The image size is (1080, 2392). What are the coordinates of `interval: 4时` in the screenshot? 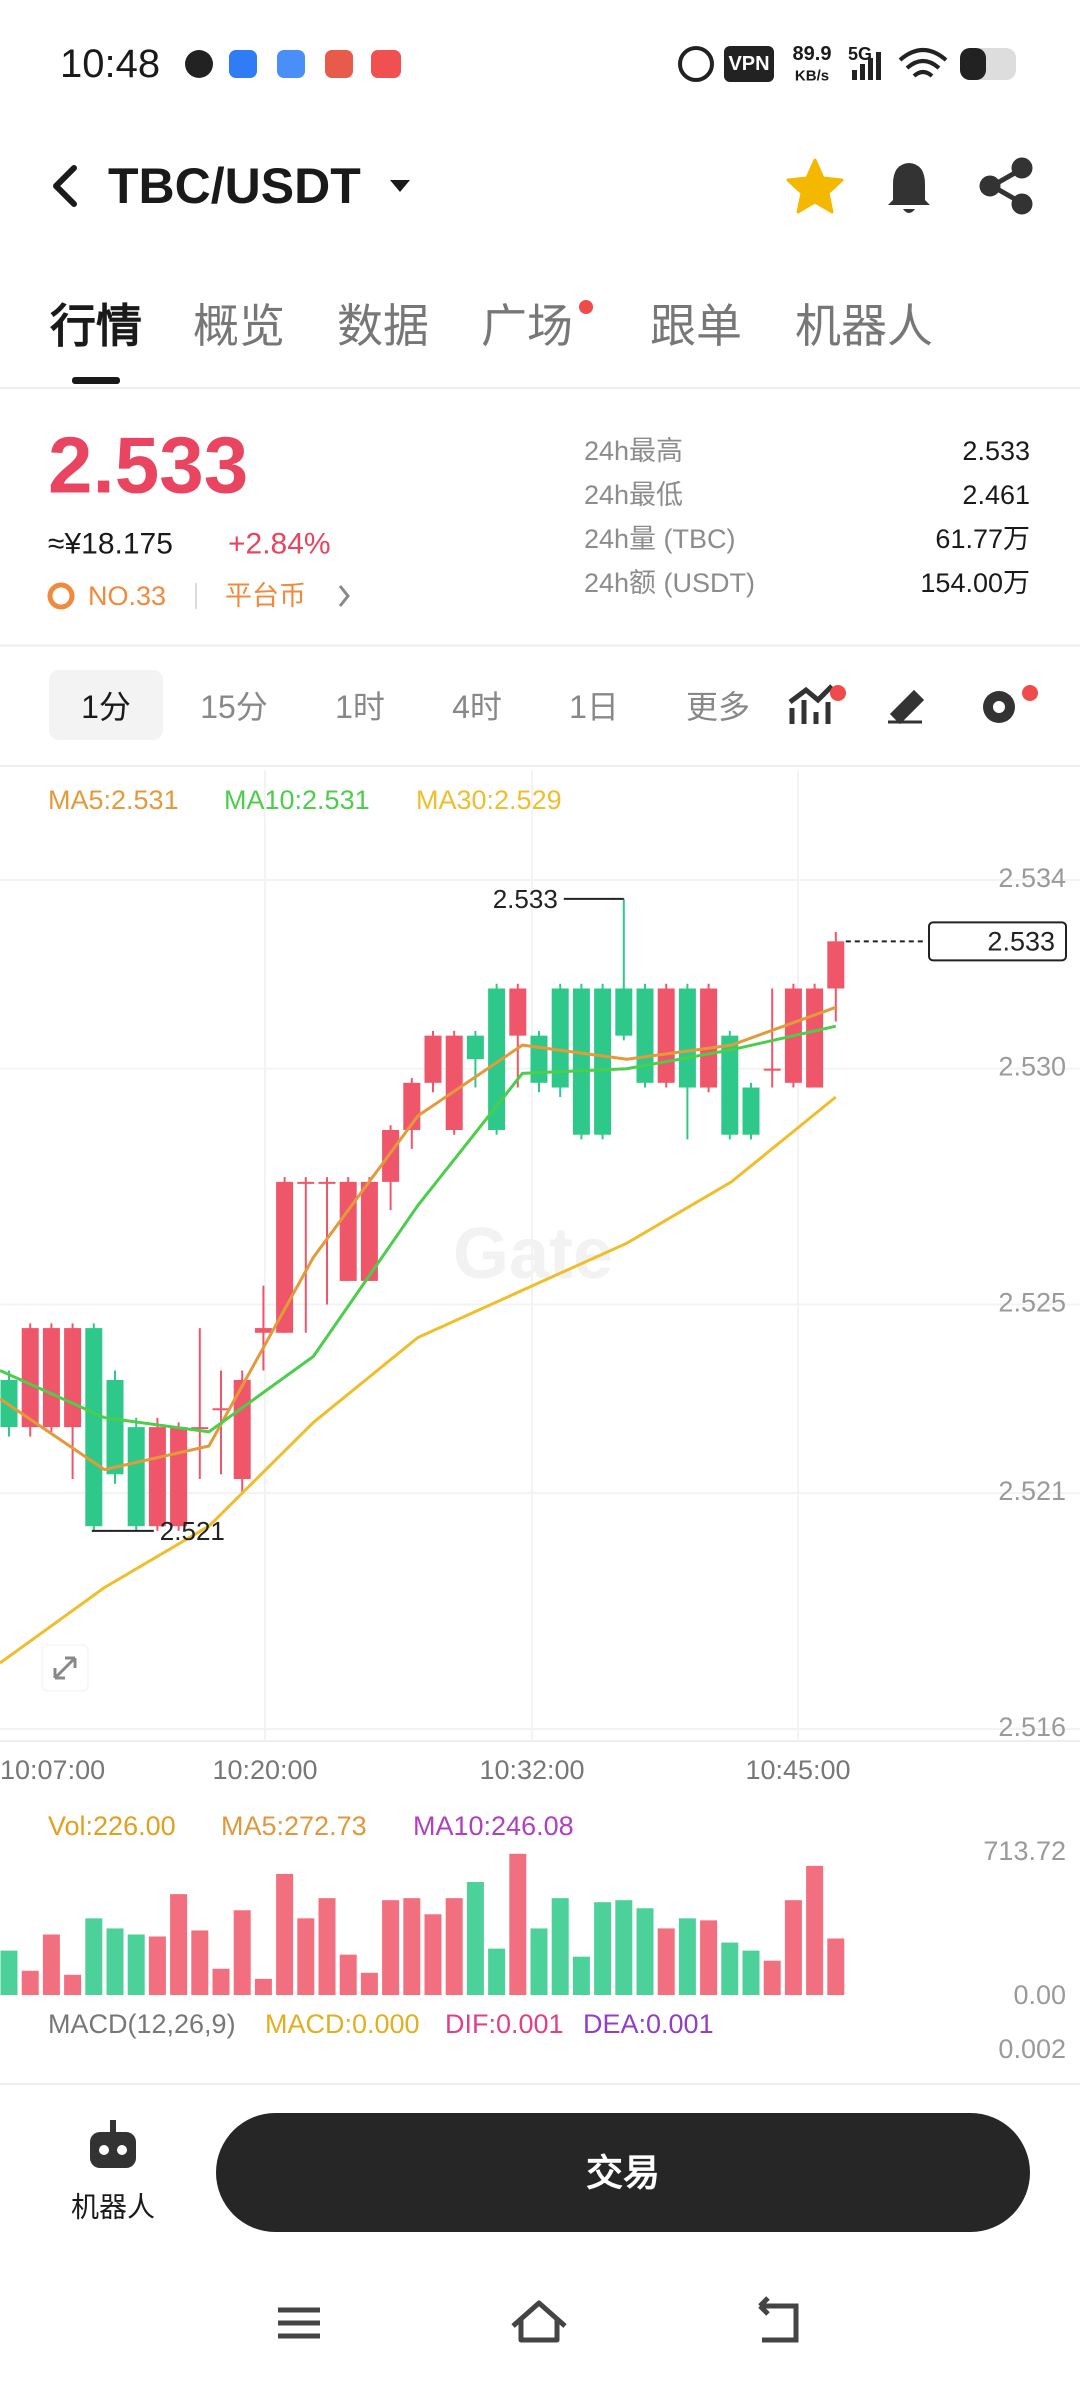 It's located at (477, 707).